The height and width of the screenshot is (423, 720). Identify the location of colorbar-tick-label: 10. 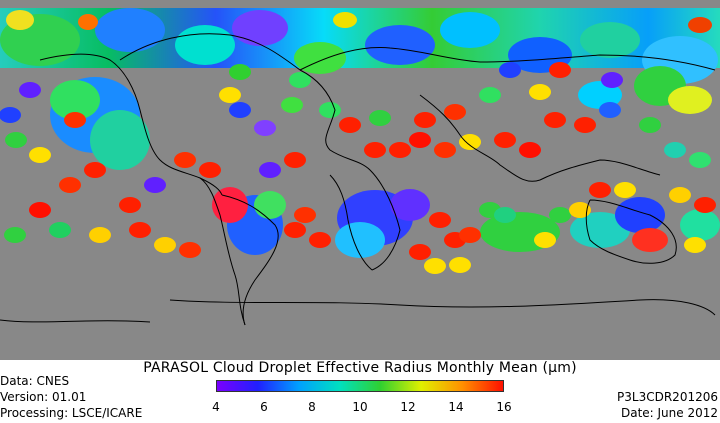
(360, 407).